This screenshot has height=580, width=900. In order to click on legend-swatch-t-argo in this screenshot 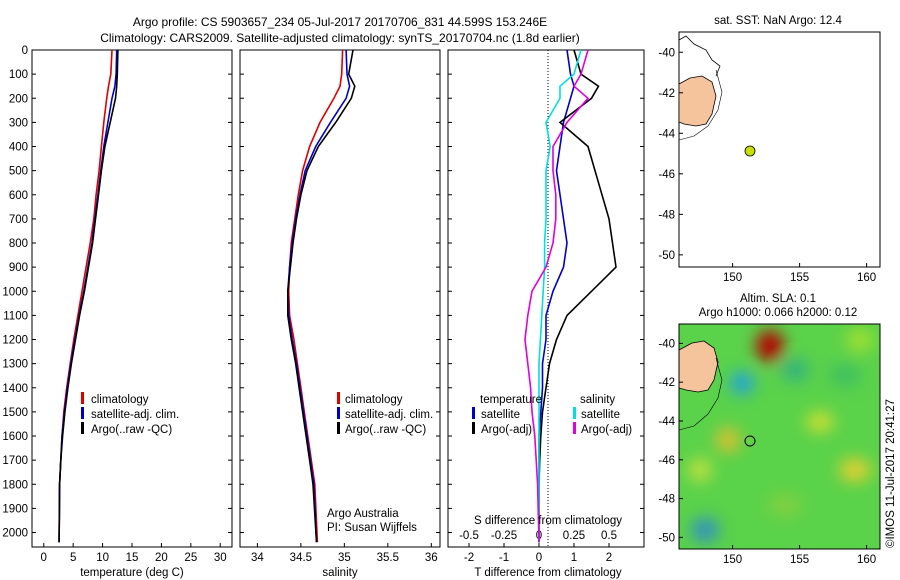, I will do `click(473, 428)`.